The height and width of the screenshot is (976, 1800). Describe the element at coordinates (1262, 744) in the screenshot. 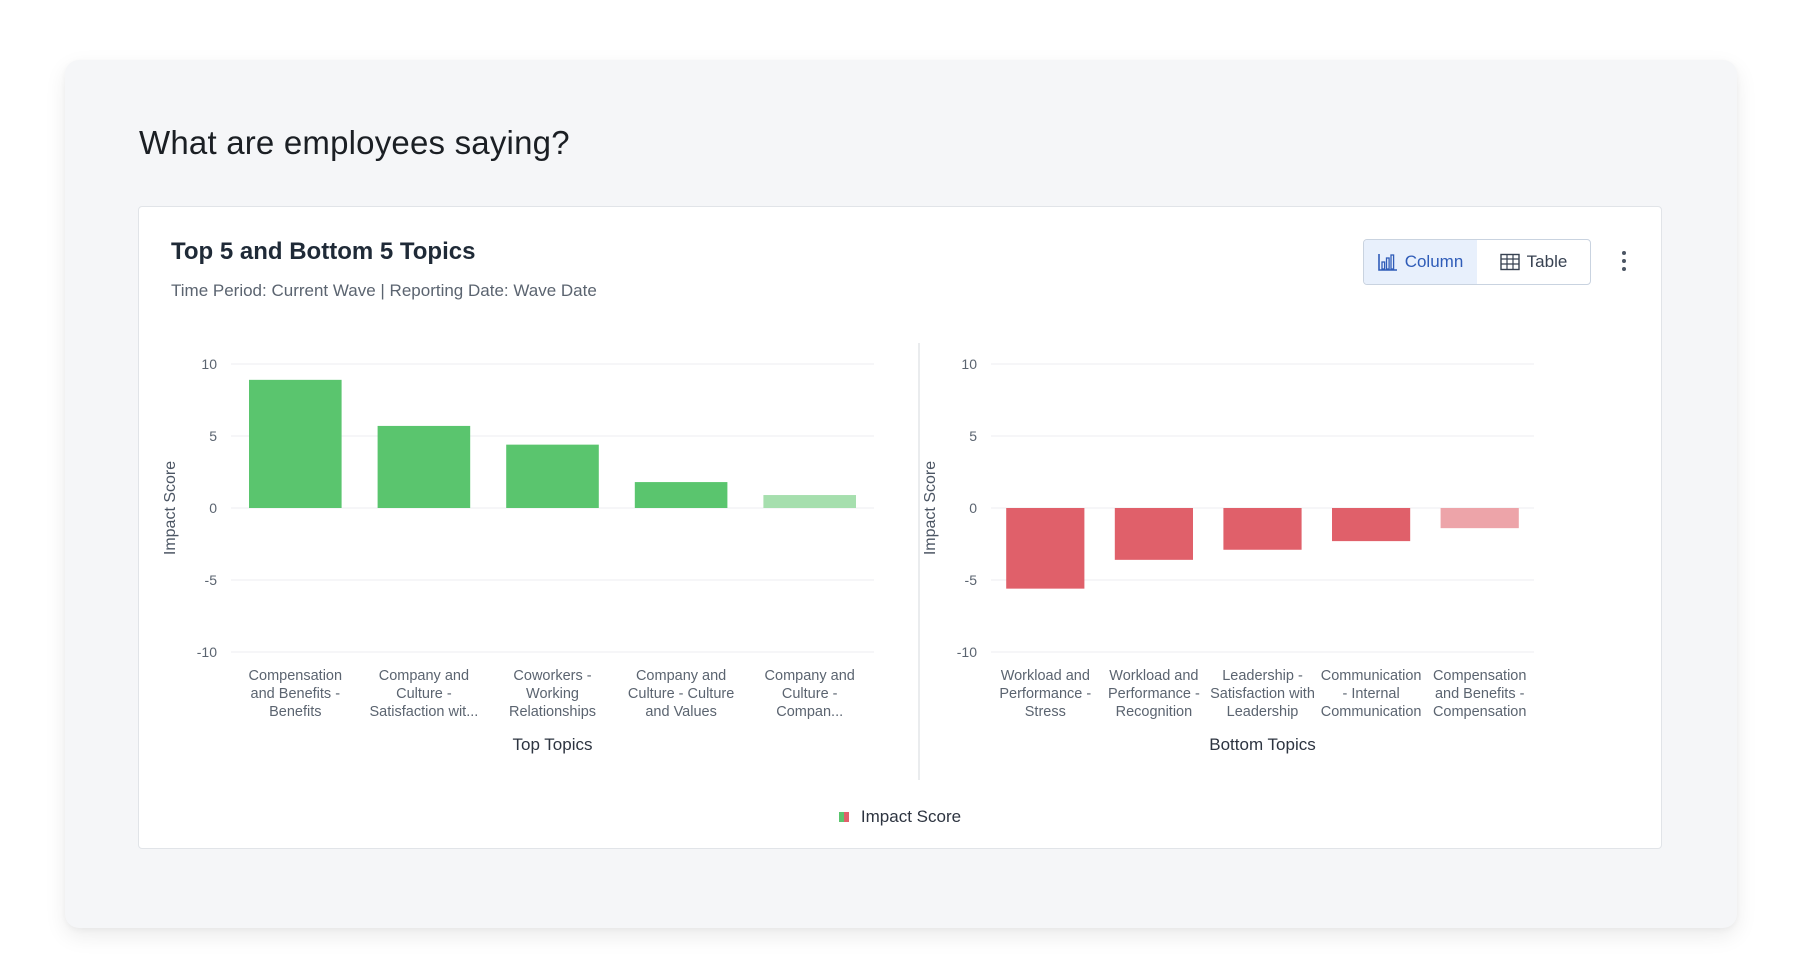

I see `x-axis-title: Bottom Topics` at that location.